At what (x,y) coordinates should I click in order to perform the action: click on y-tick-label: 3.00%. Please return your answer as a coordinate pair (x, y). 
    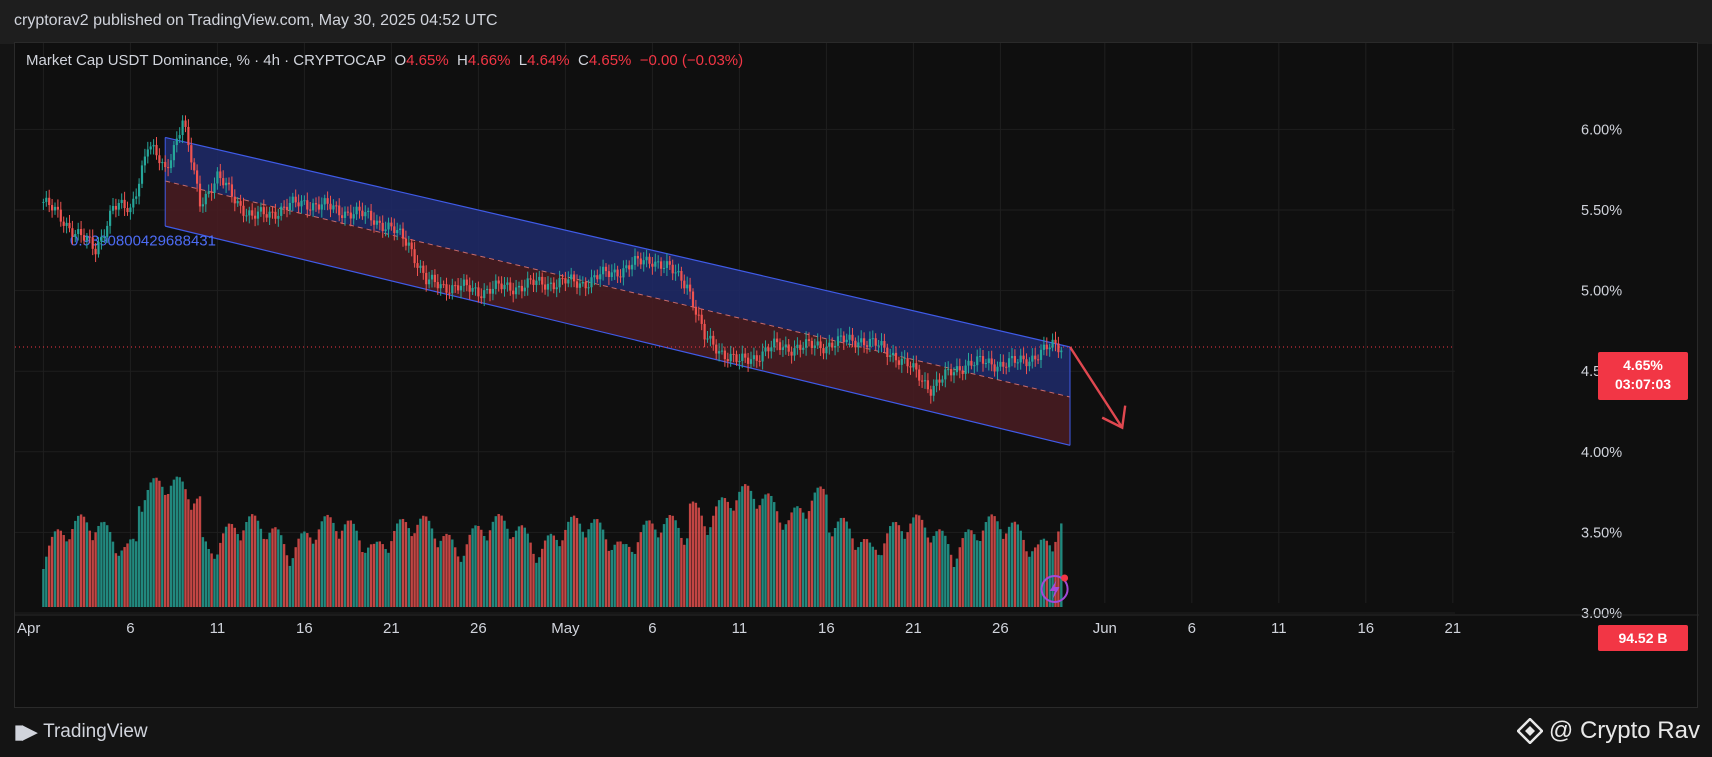
    Looking at the image, I should click on (1601, 614).